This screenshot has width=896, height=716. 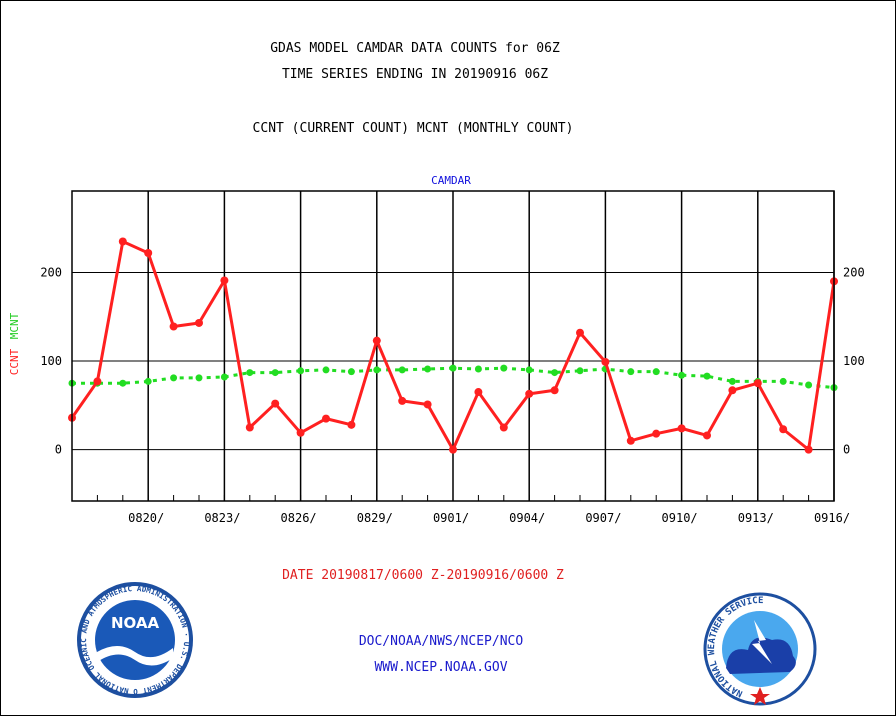 I want to click on nws-cloud-icon, so click(x=761, y=655).